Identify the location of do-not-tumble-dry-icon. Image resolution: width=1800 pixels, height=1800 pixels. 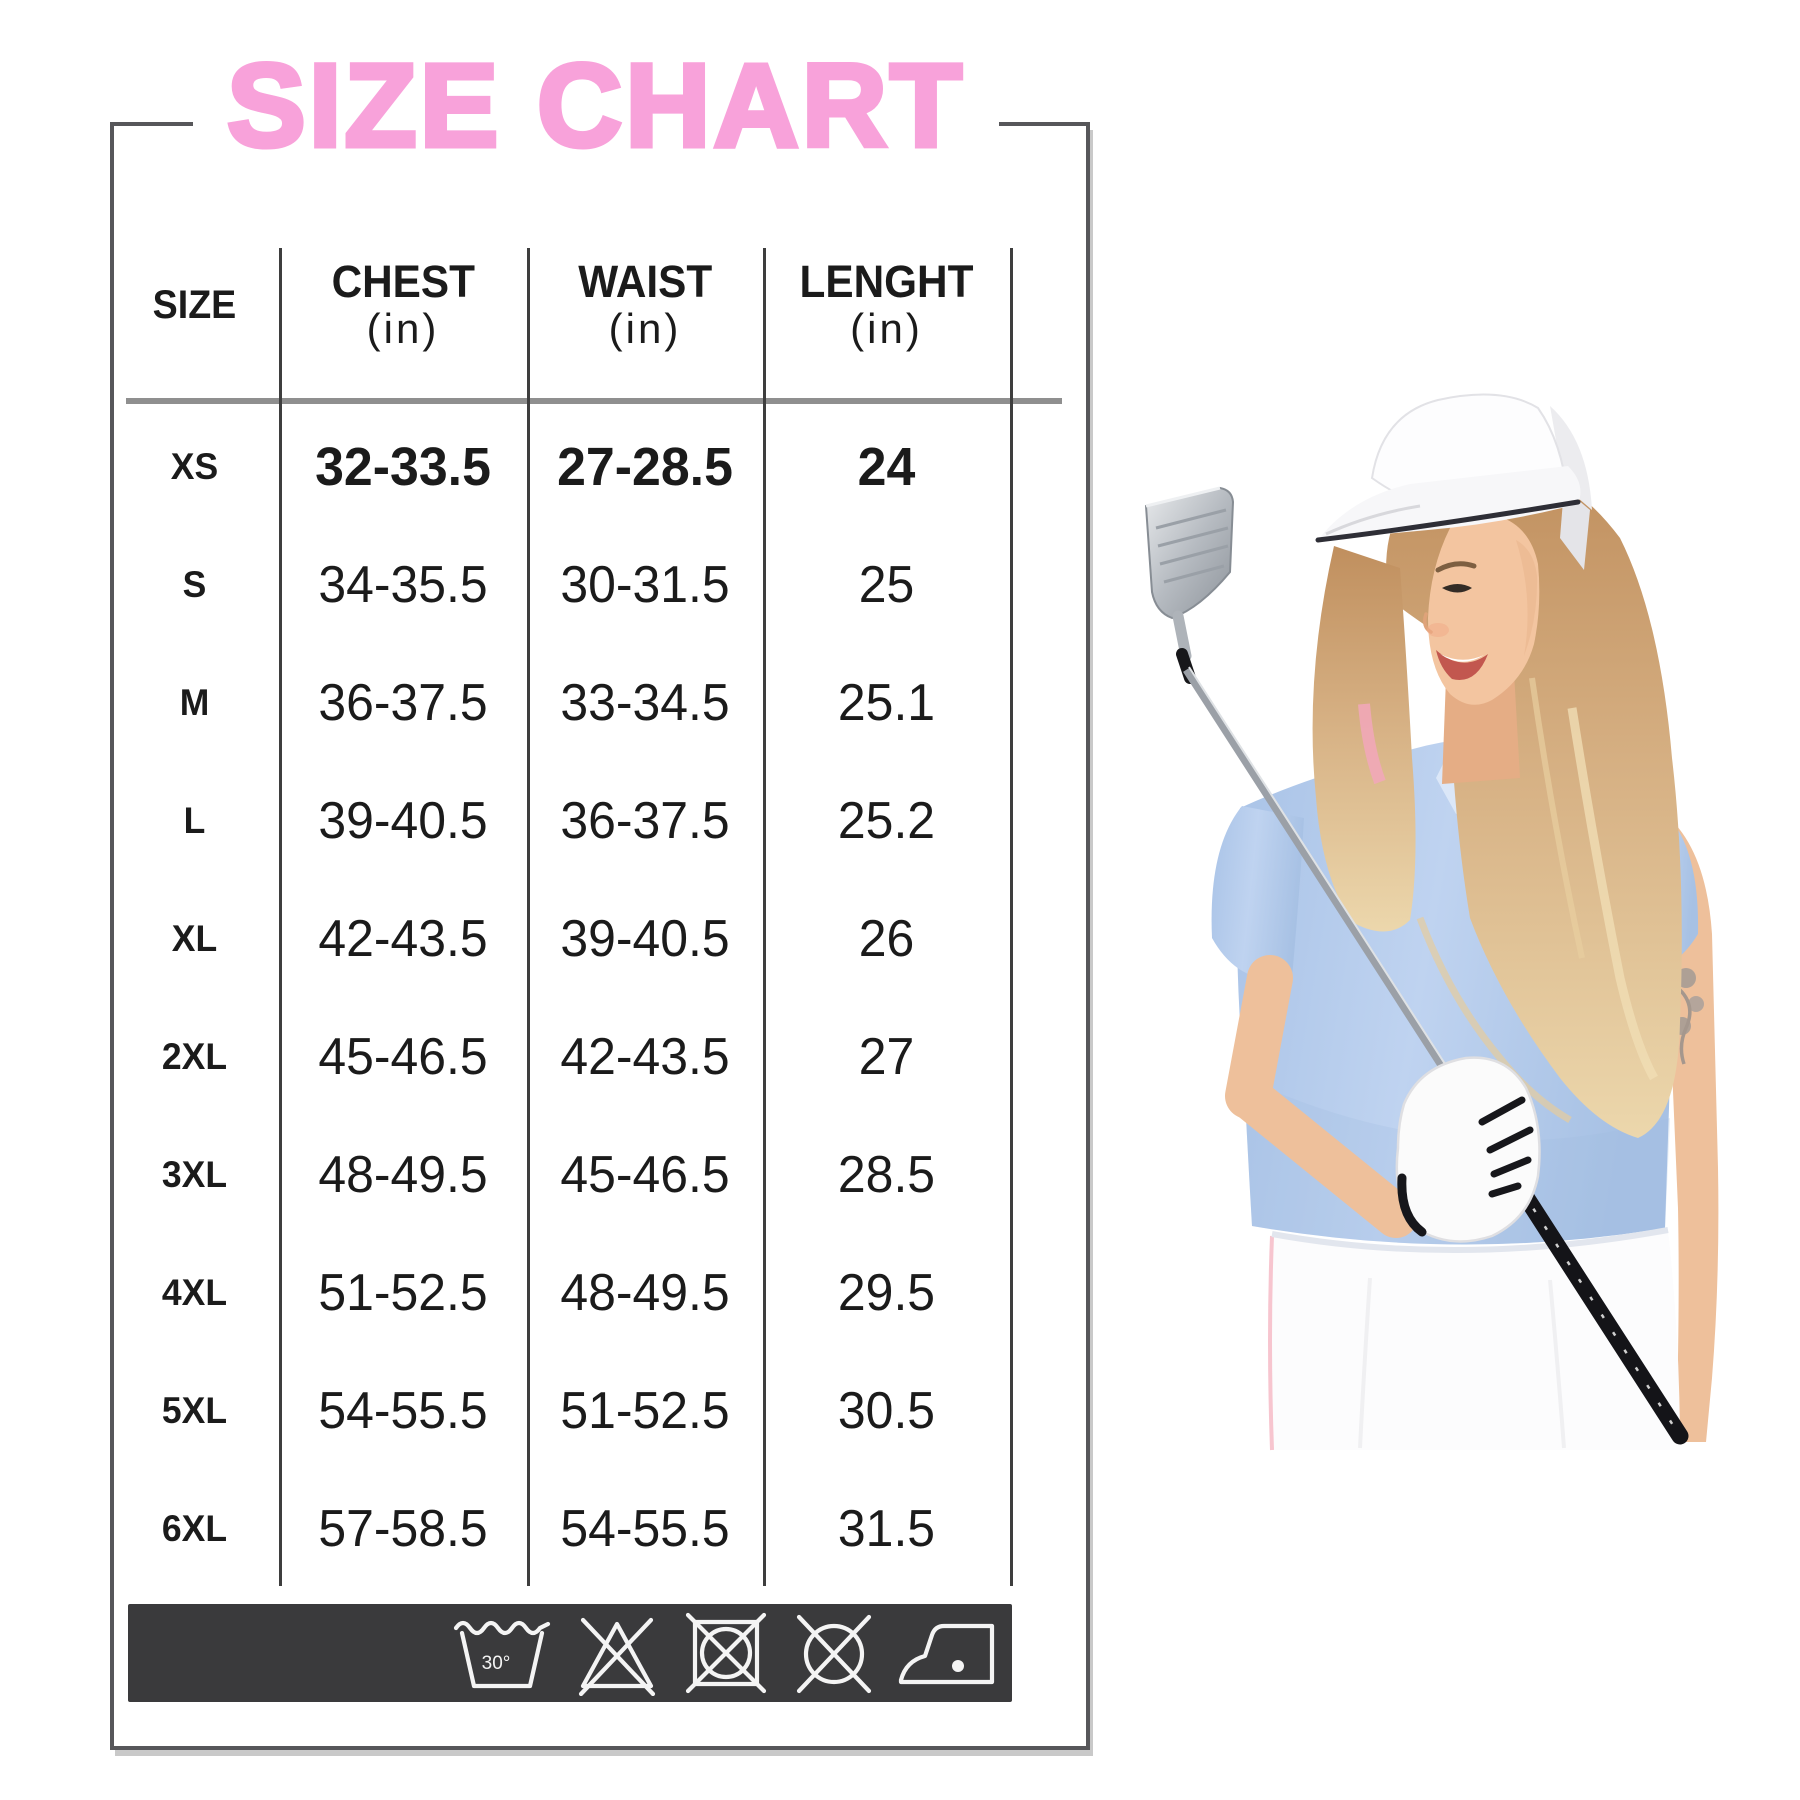
(726, 1653).